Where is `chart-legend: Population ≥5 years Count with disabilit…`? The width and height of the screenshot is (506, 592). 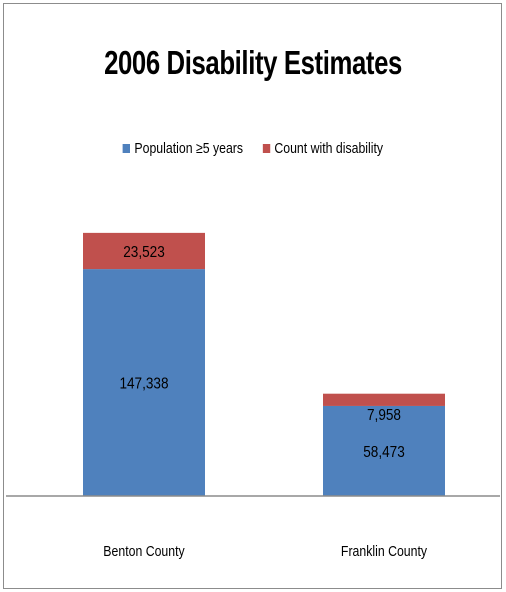
chart-legend: Population ≥5 years Count with disabilit… is located at coordinates (253, 148).